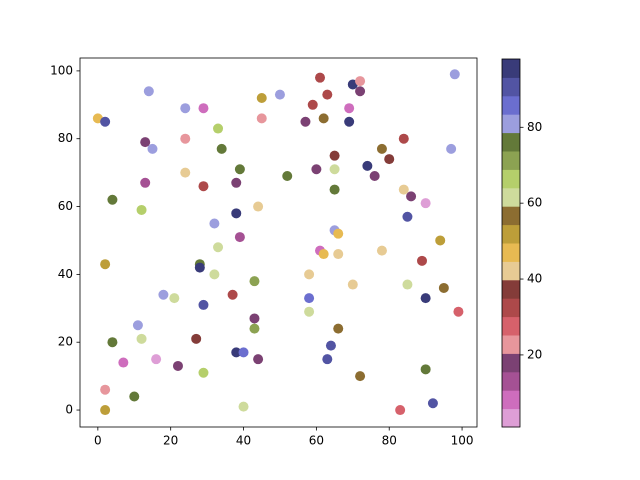 Image resolution: width=640 pixels, height=480 pixels. Describe the element at coordinates (65, 206) in the screenshot. I see `y-tick-label: 60` at that location.